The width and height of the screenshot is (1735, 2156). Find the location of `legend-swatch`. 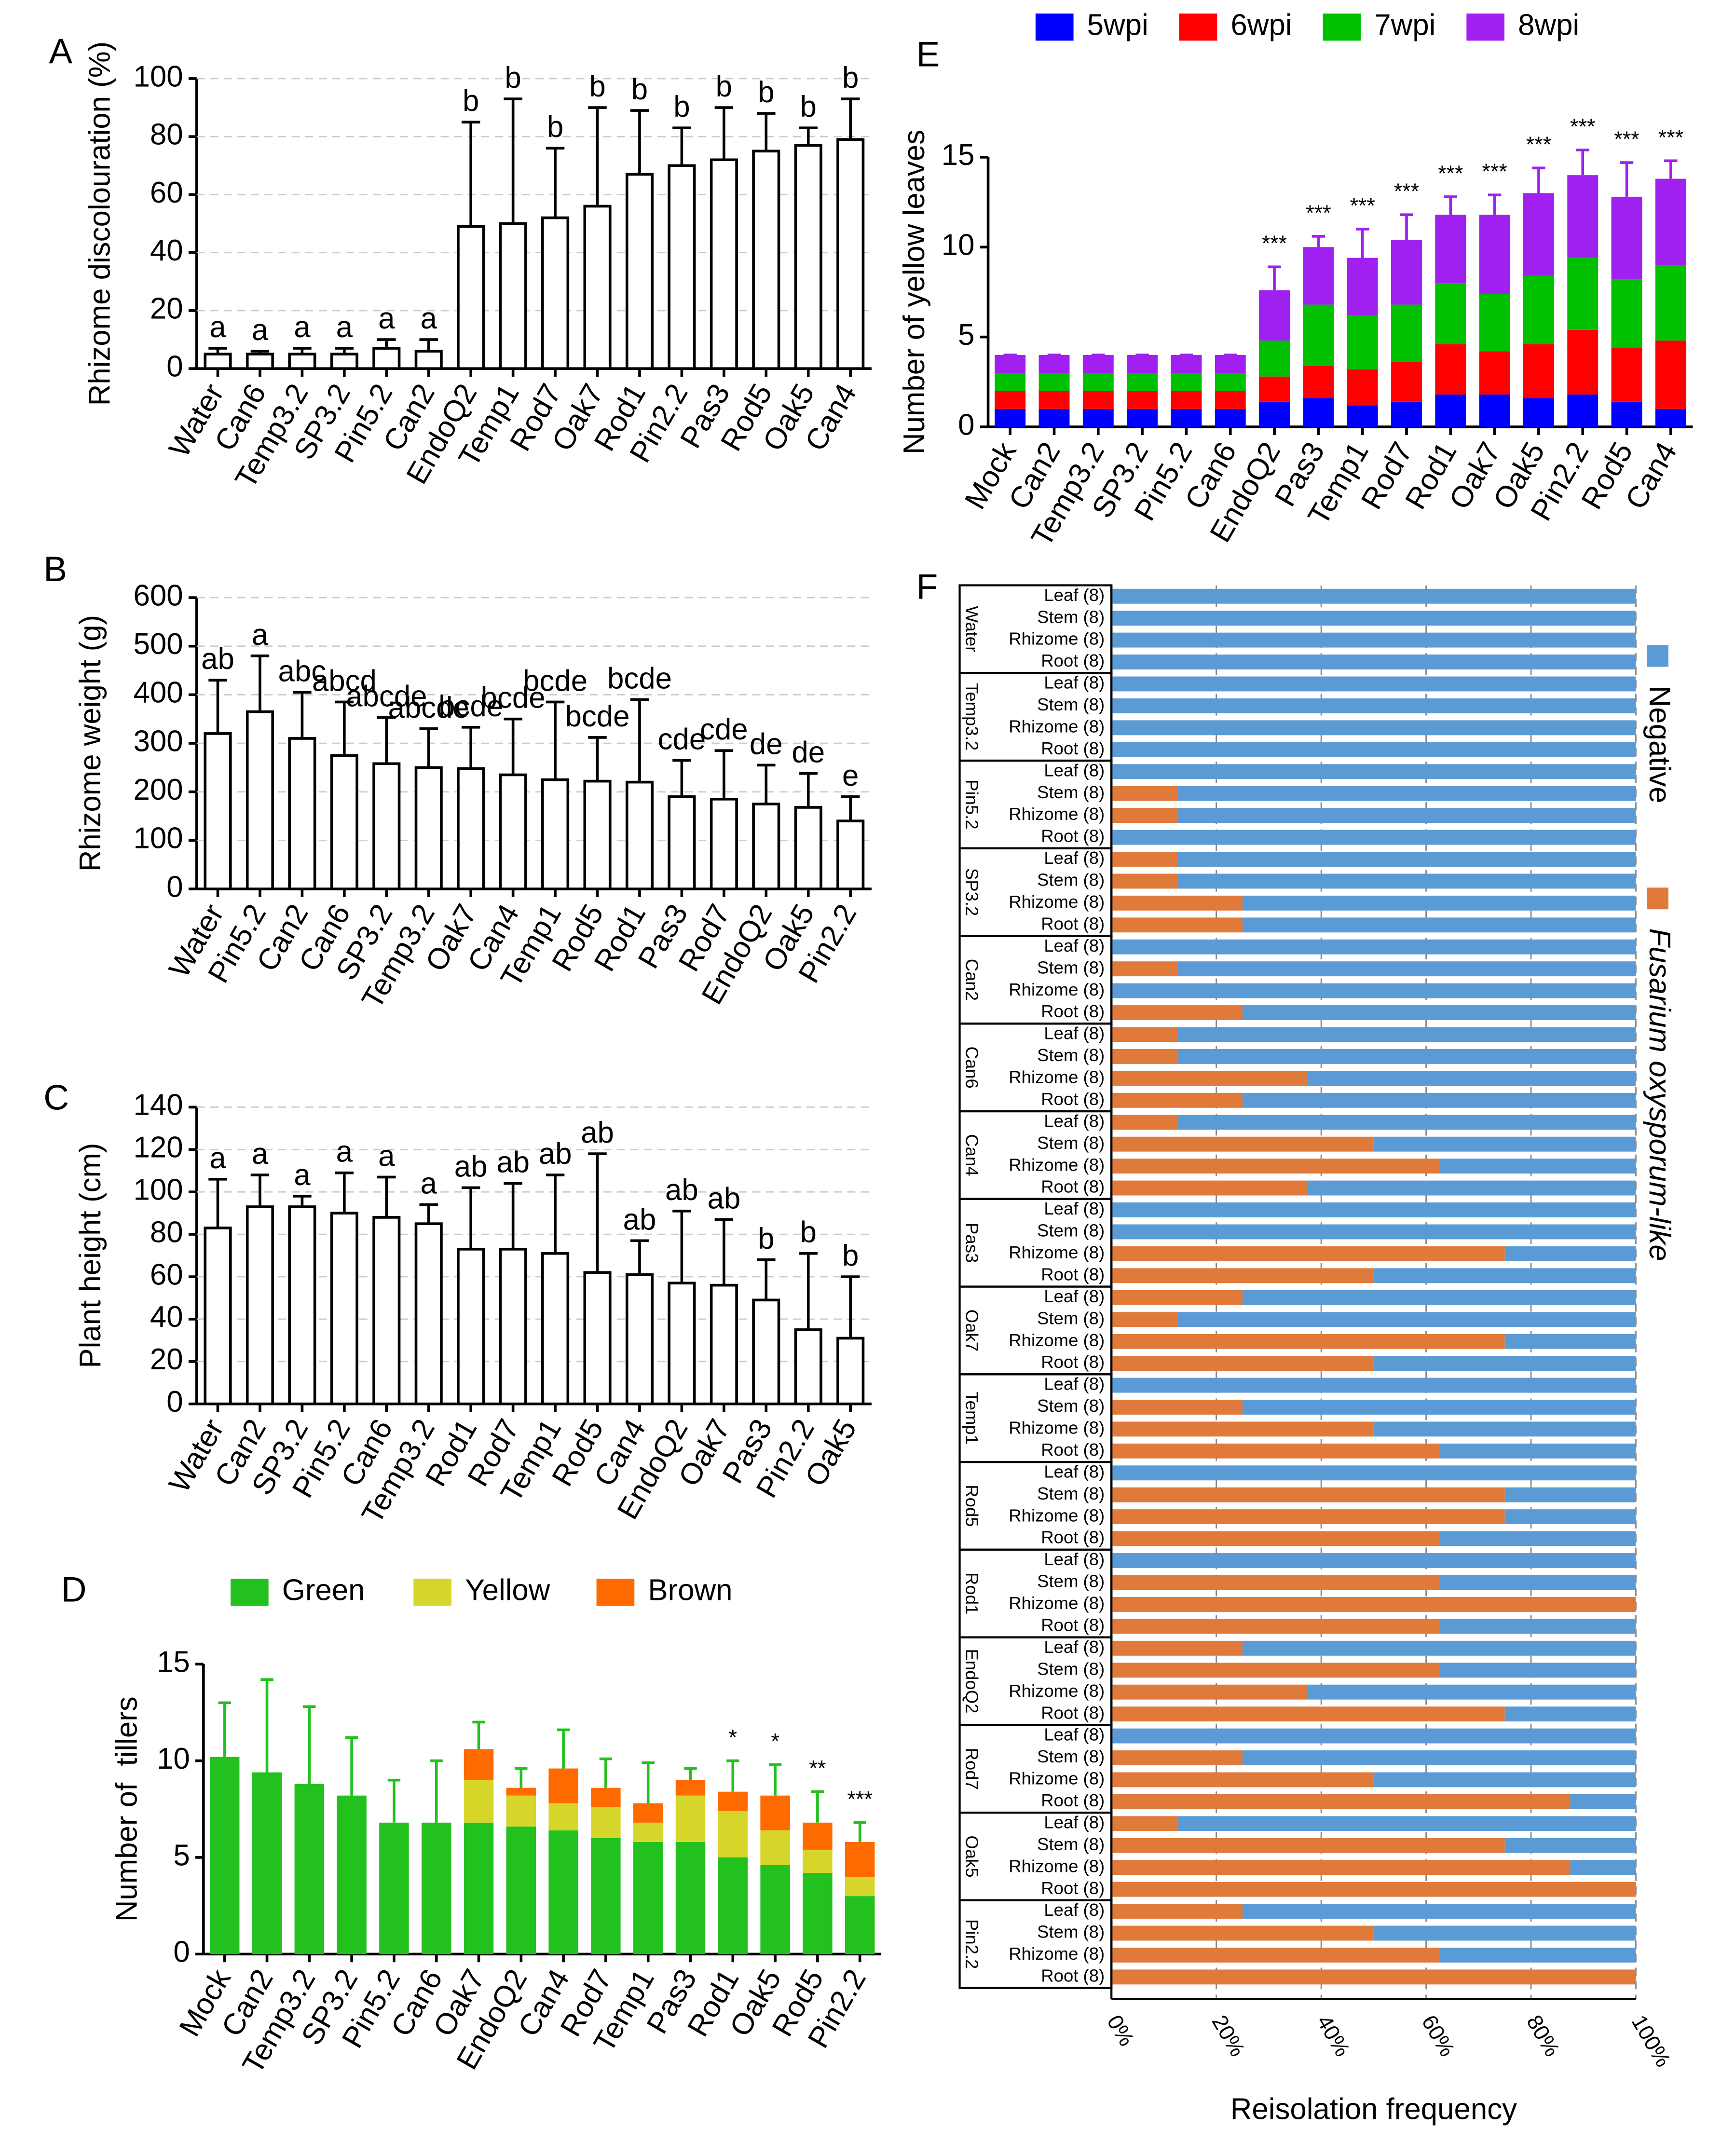

legend-swatch is located at coordinates (432, 1592).